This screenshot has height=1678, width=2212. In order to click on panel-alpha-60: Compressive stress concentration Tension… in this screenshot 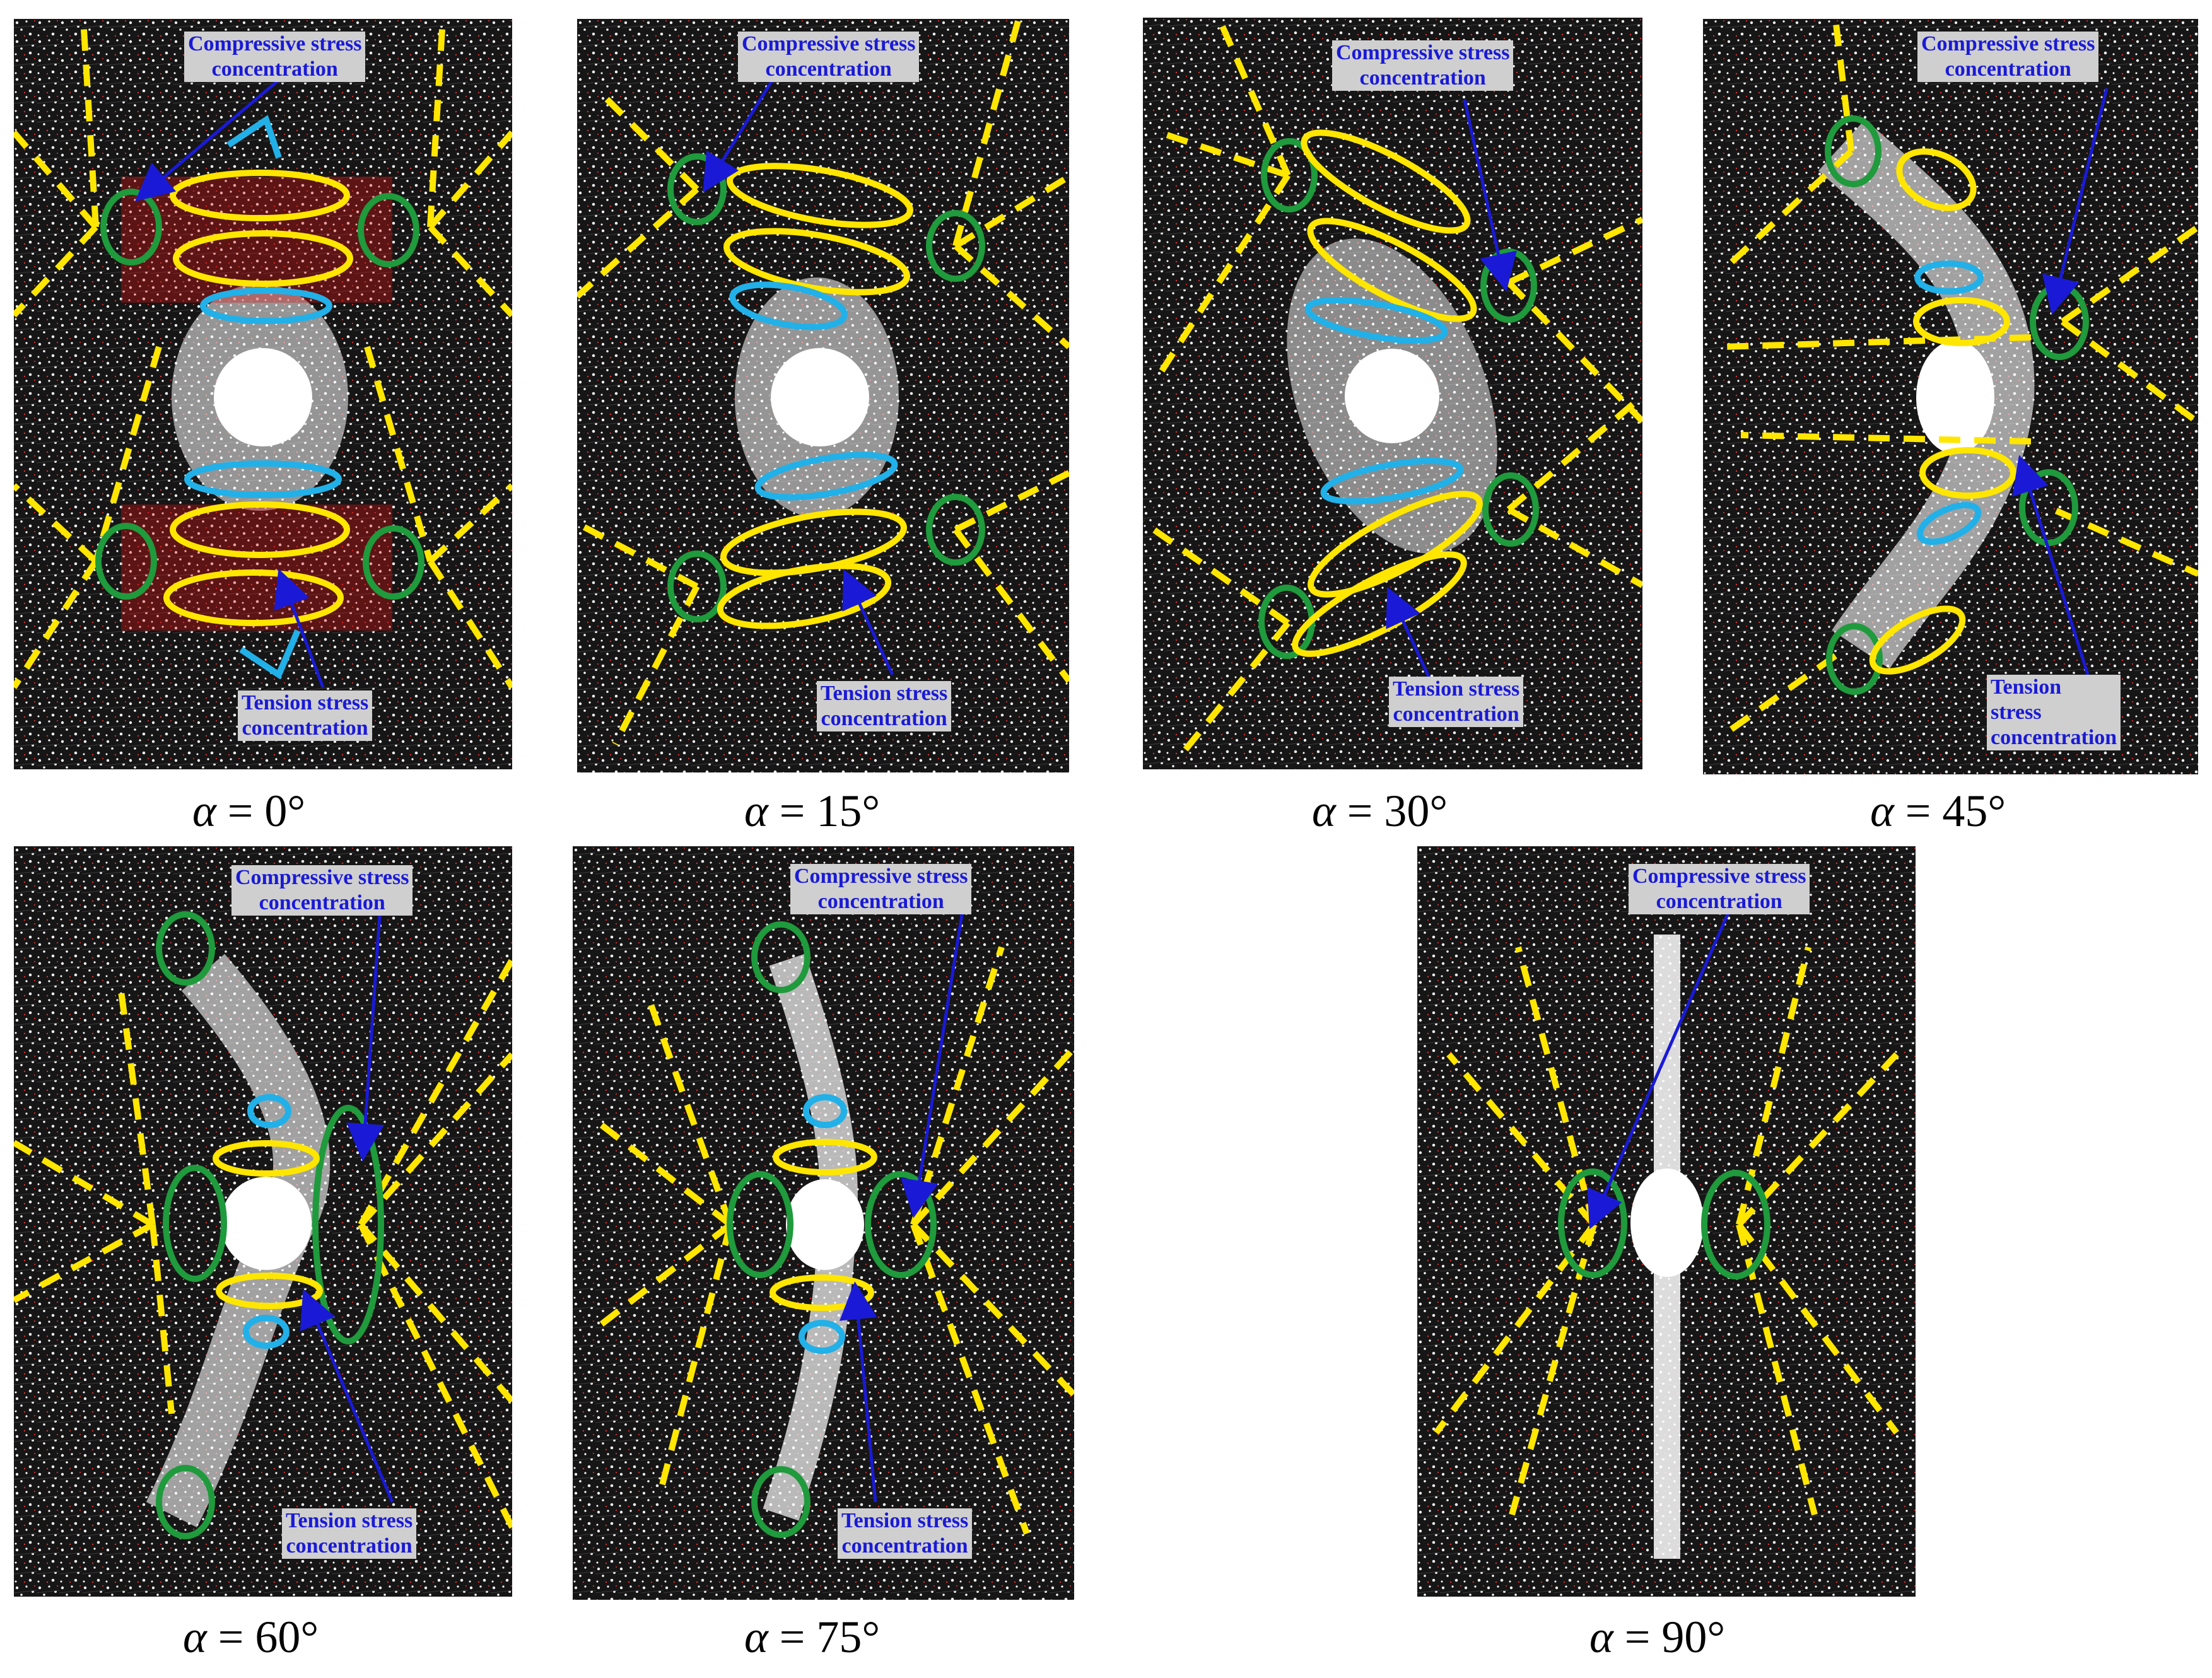, I will do `click(263, 1221)`.